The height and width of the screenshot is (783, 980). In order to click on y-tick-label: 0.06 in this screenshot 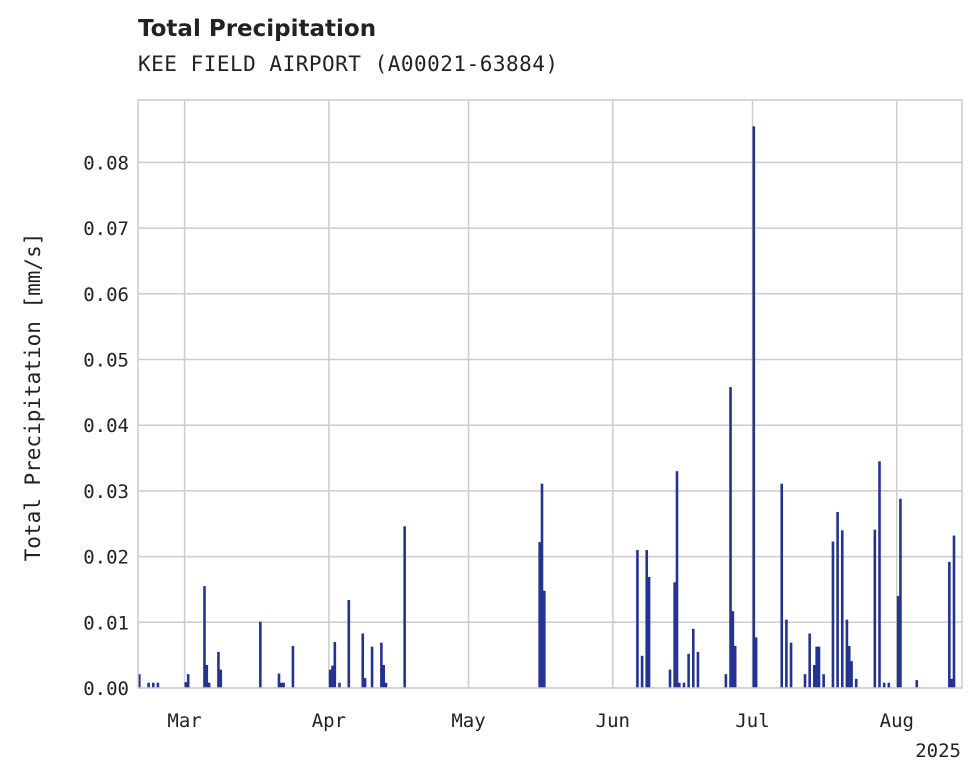, I will do `click(106, 295)`.